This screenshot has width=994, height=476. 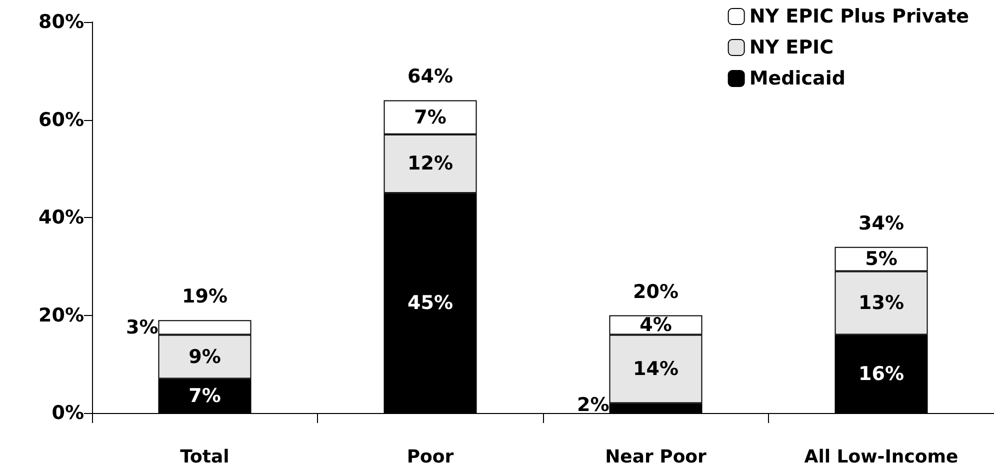 What do you see at coordinates (791, 47) in the screenshot?
I see `legend-label: NY EPIC` at bounding box center [791, 47].